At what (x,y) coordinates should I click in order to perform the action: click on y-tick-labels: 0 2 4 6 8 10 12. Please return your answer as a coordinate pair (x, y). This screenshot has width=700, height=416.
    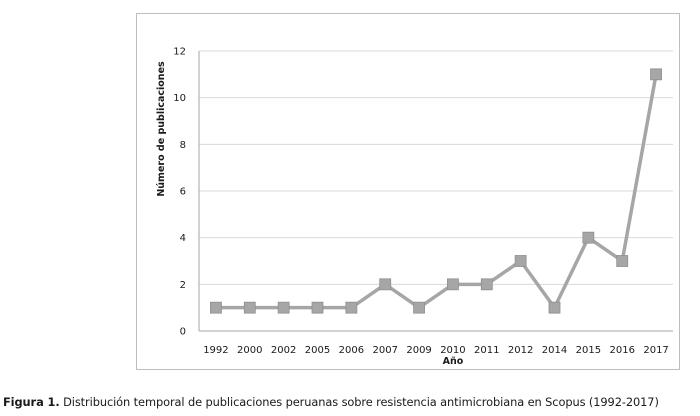
    Looking at the image, I should click on (179, 192).